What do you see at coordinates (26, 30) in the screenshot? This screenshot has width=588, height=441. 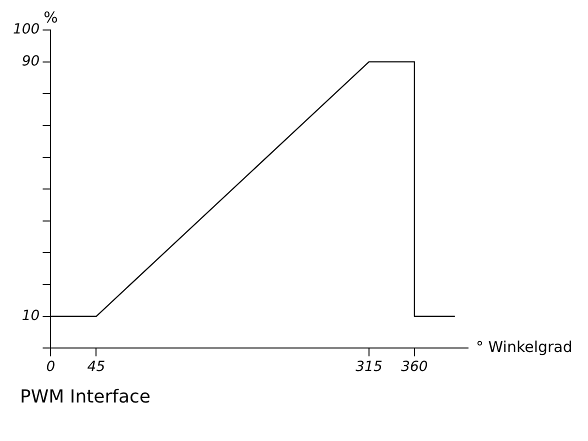 I see `y-tick-label: 100` at bounding box center [26, 30].